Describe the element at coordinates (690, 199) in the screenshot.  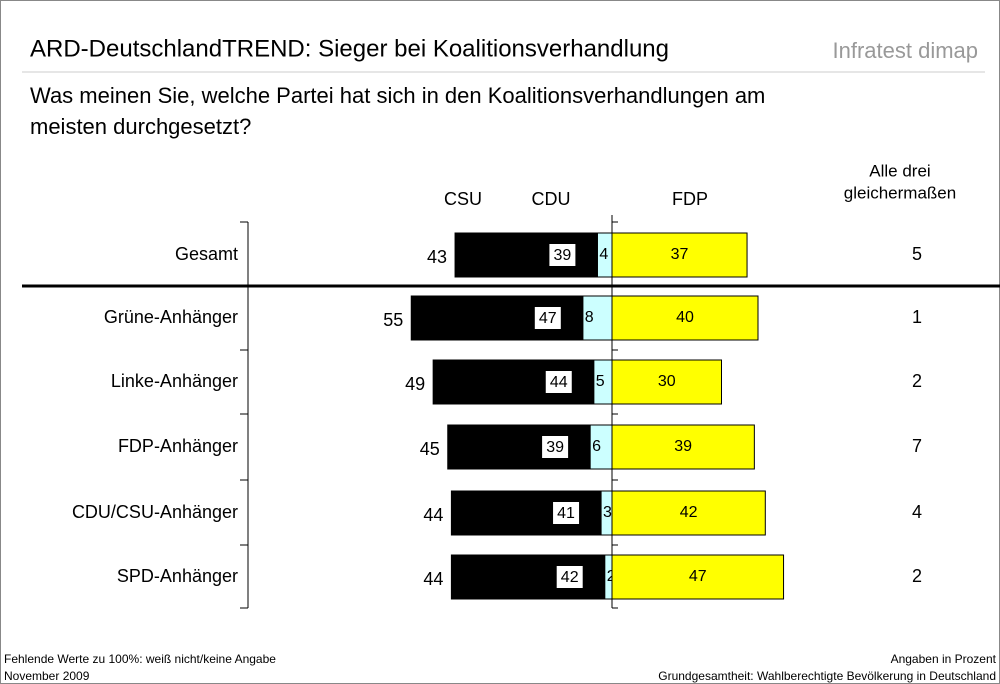
I see `legend-label: FDP` at that location.